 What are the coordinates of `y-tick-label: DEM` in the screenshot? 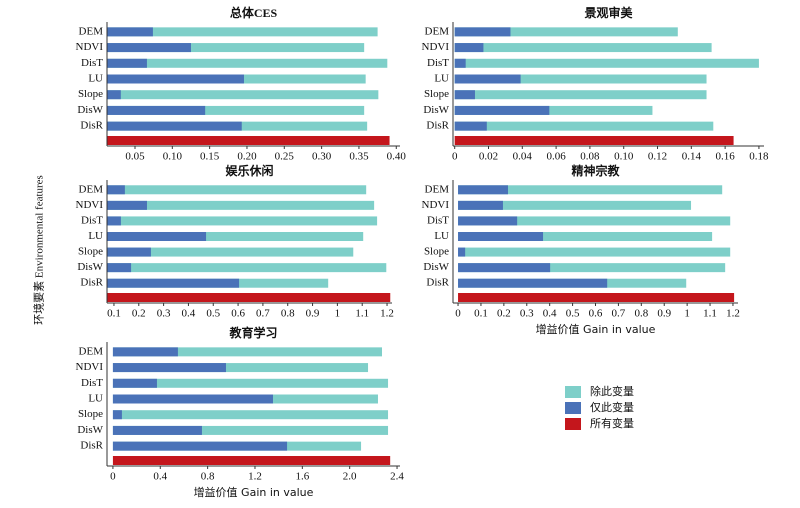 It's located at (437, 31).